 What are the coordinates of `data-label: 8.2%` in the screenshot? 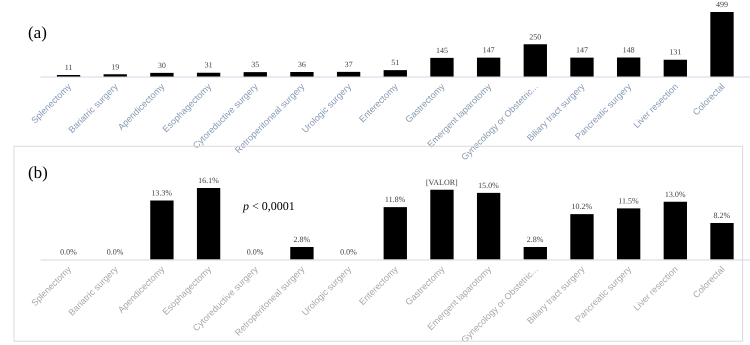 It's located at (721, 215).